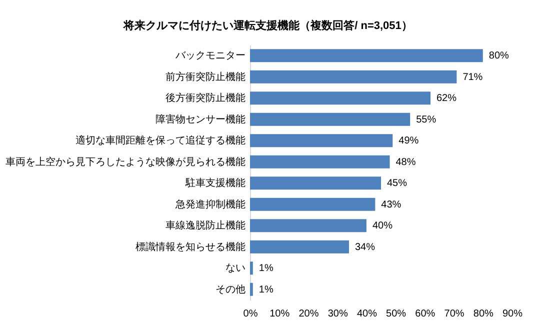 The image size is (536, 331). I want to click on y-tick-label: 前方衝突防止機能, so click(206, 76).